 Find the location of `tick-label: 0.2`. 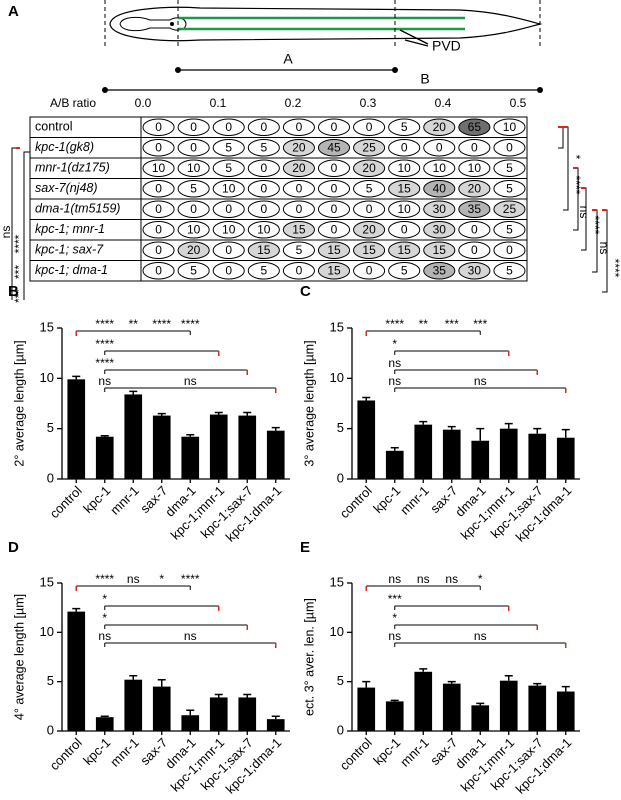

tick-label: 0.2 is located at coordinates (293, 103).